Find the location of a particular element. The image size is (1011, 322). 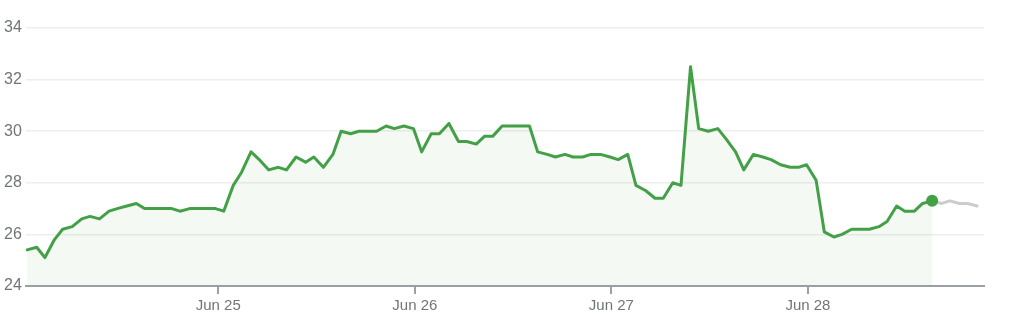

y-tick-label: 30 is located at coordinates (13, 130).